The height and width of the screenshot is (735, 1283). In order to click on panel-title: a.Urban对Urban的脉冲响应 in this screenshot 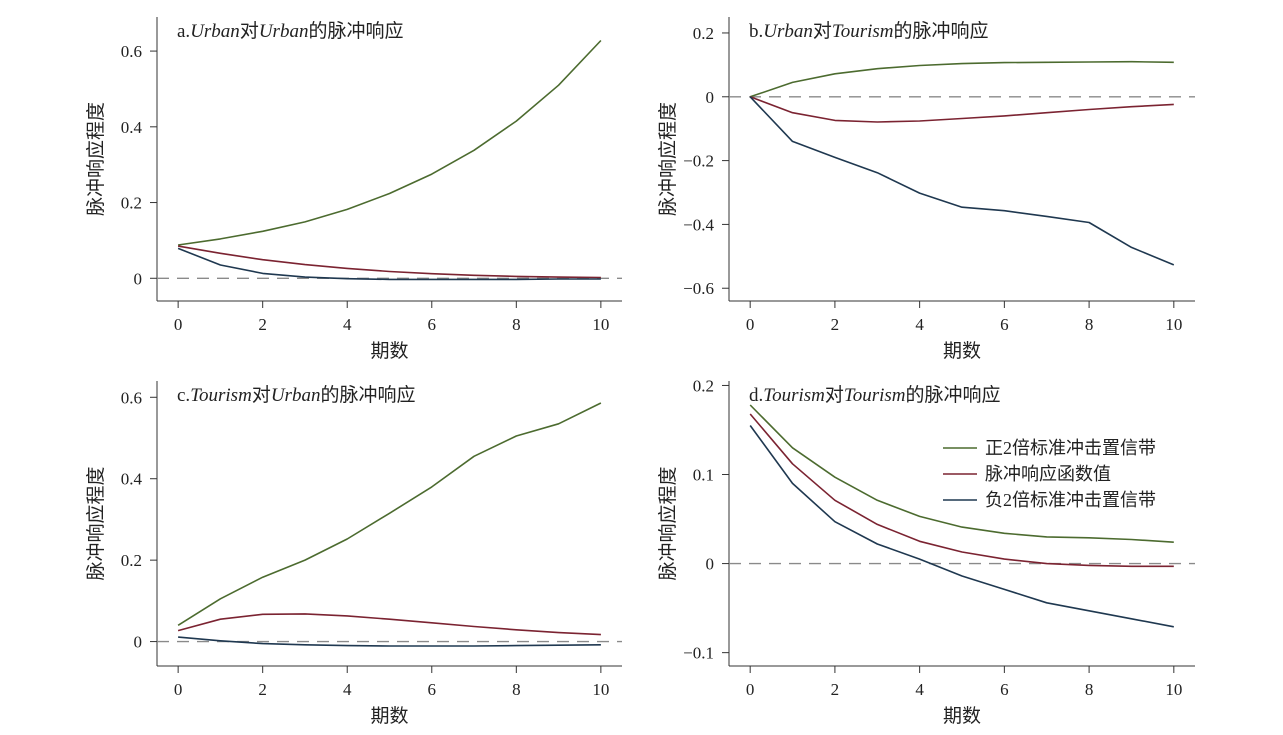, I will do `click(290, 31)`.